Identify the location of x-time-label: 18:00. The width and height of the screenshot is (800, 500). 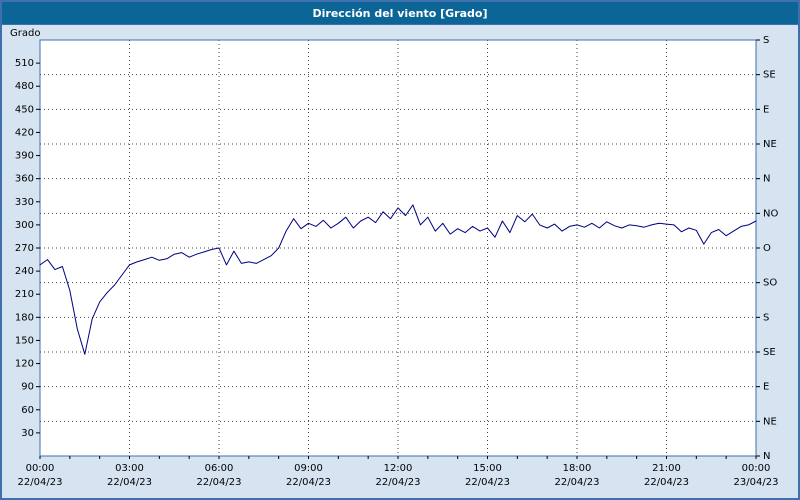
(577, 468).